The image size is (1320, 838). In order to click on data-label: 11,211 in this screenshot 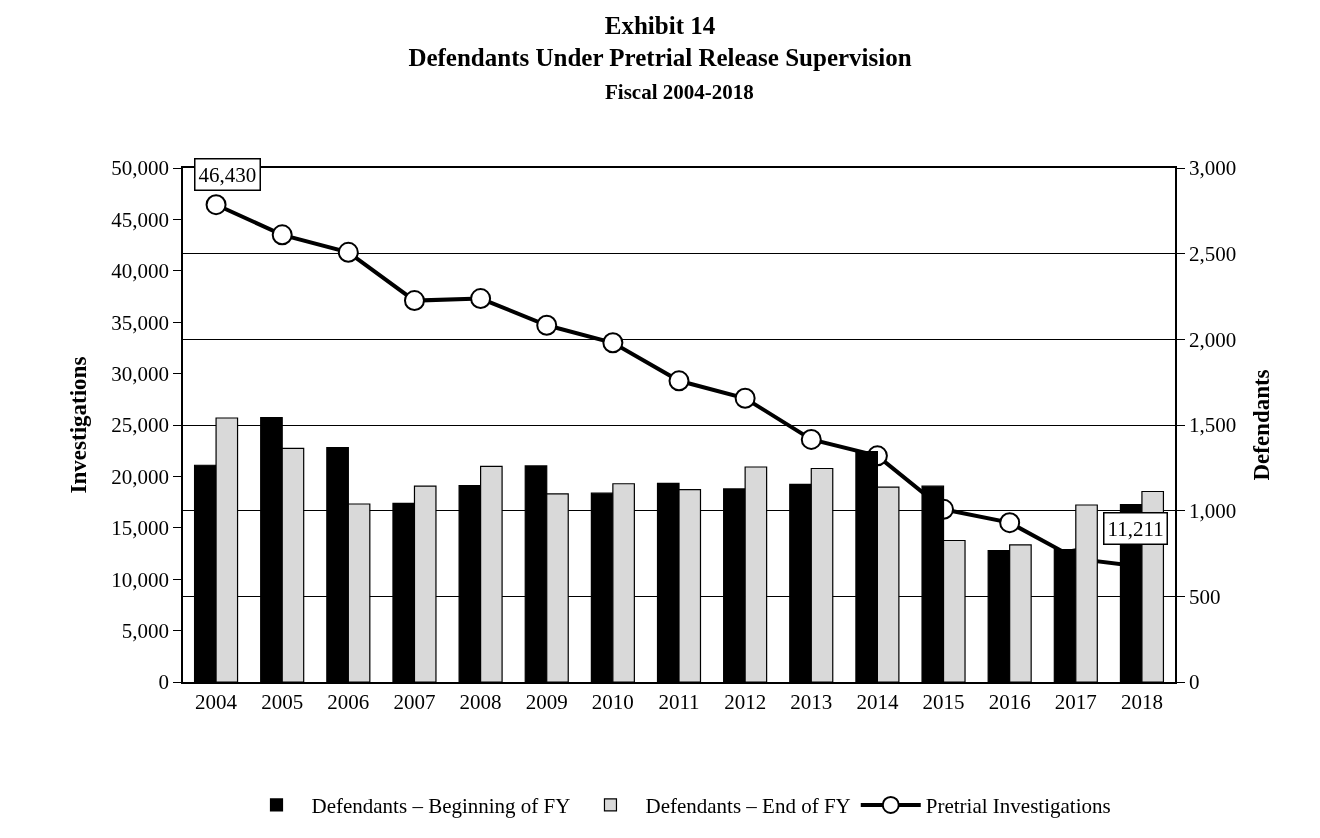, I will do `click(1135, 528)`.